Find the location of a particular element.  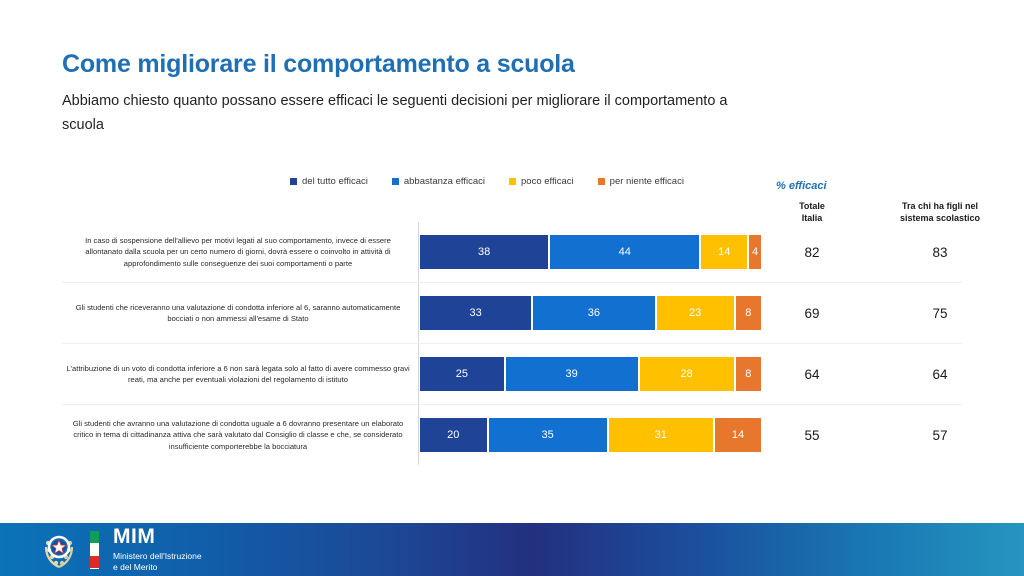

stacked-bar: 25 39 28 8 is located at coordinates (590, 374).